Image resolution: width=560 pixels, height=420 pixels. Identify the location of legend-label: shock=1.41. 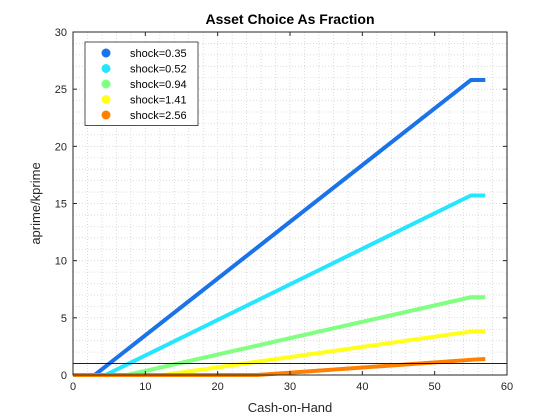
(158, 101).